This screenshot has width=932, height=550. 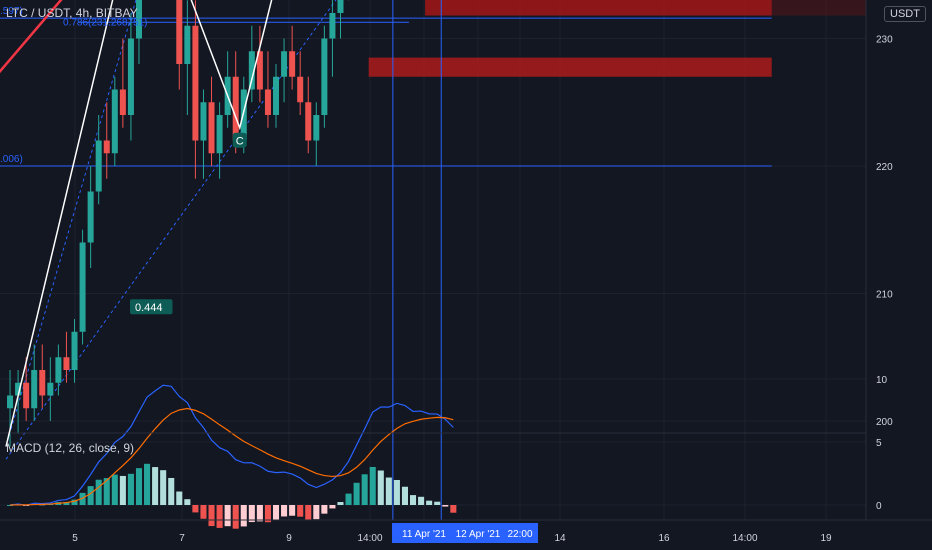 I want to click on pattern-point-c: C, so click(x=240, y=141).